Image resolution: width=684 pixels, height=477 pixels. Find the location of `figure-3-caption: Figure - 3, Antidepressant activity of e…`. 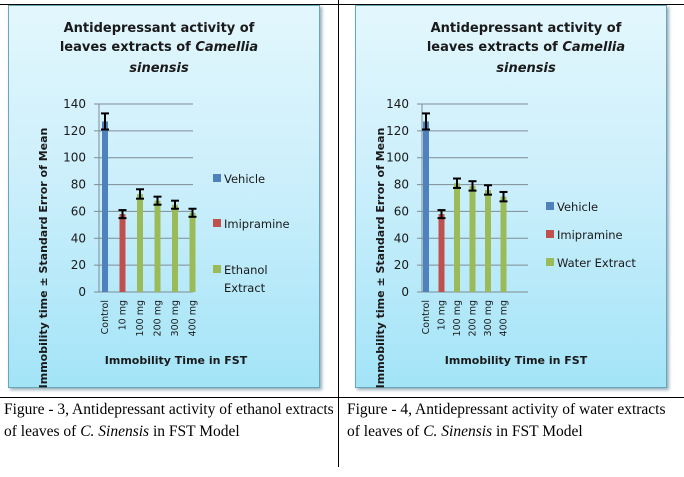

figure-3-caption: Figure - 3, Antidepressant activity of e… is located at coordinates (169, 421).